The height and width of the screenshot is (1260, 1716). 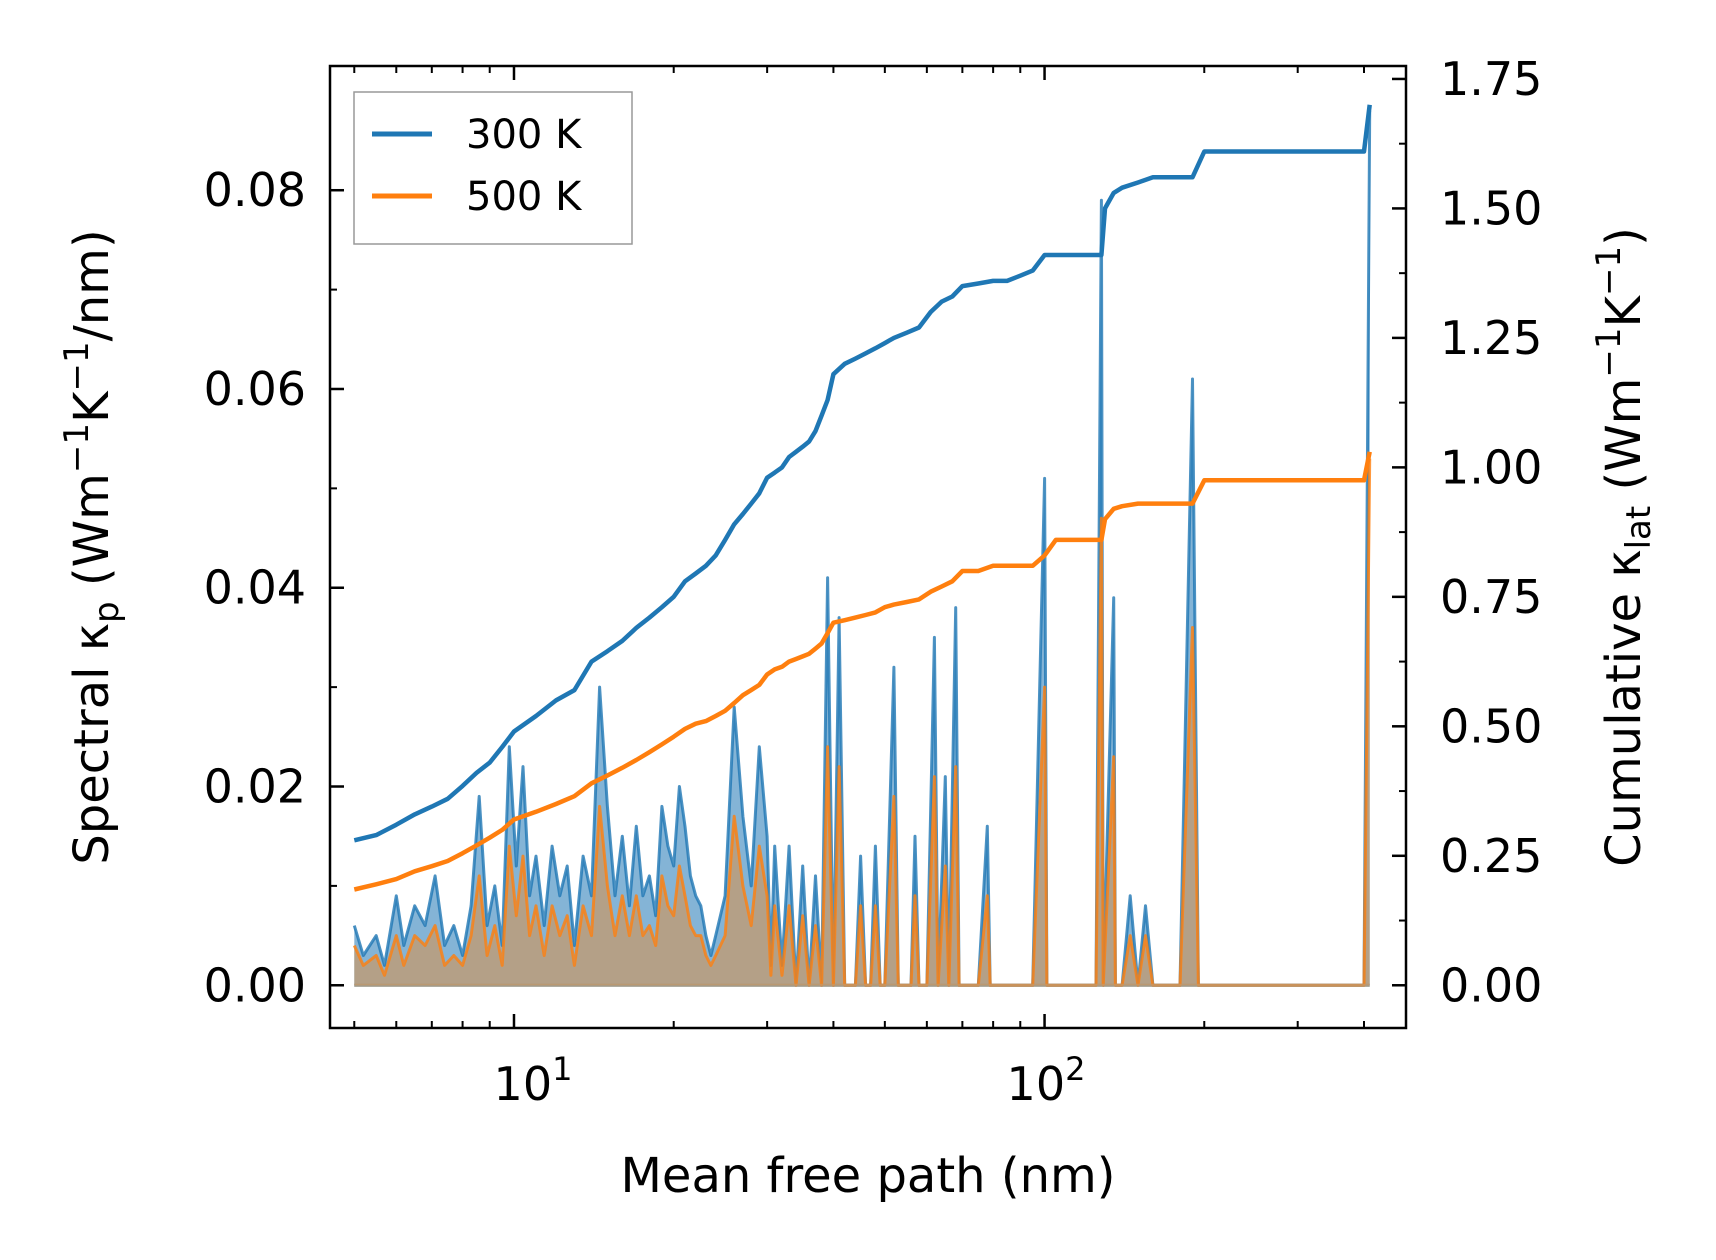 What do you see at coordinates (1467, 532) in the screenshot?
I see `right-y-ticks: 0.00 0.25 0.50 0.75 1.00 1.25 1.50 1.75` at bounding box center [1467, 532].